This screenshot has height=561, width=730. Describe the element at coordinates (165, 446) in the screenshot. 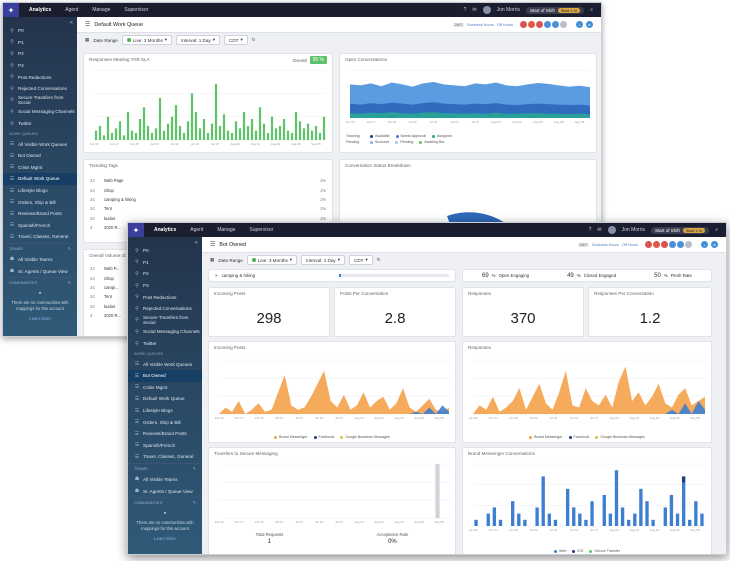

I see `sidebar-queue-spanish: ☰ Spanish/French` at that location.